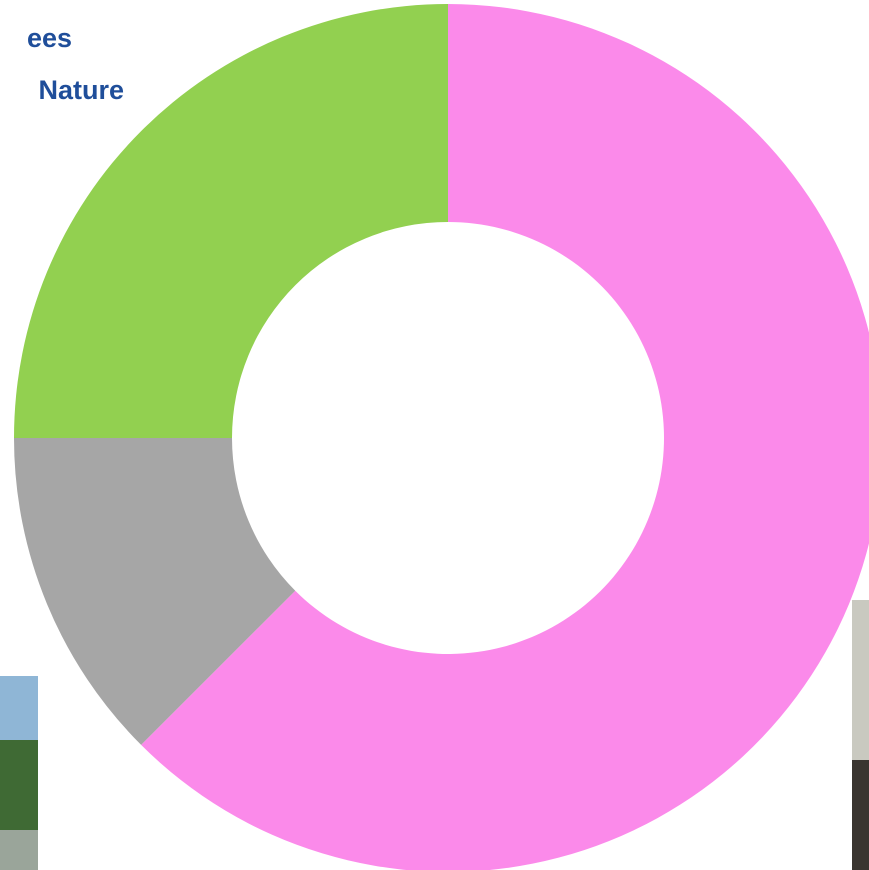 This screenshot has height=870, width=869. Describe the element at coordinates (860, 735) in the screenshot. I see `photo-right` at that location.